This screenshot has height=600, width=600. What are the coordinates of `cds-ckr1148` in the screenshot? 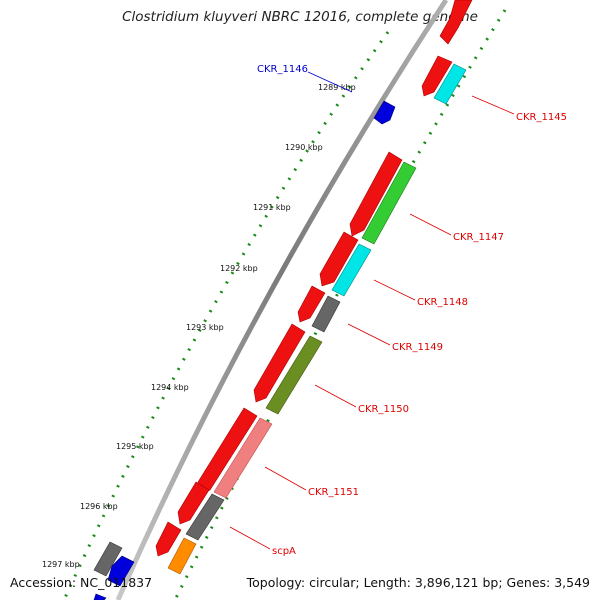 It's located at (339, 259).